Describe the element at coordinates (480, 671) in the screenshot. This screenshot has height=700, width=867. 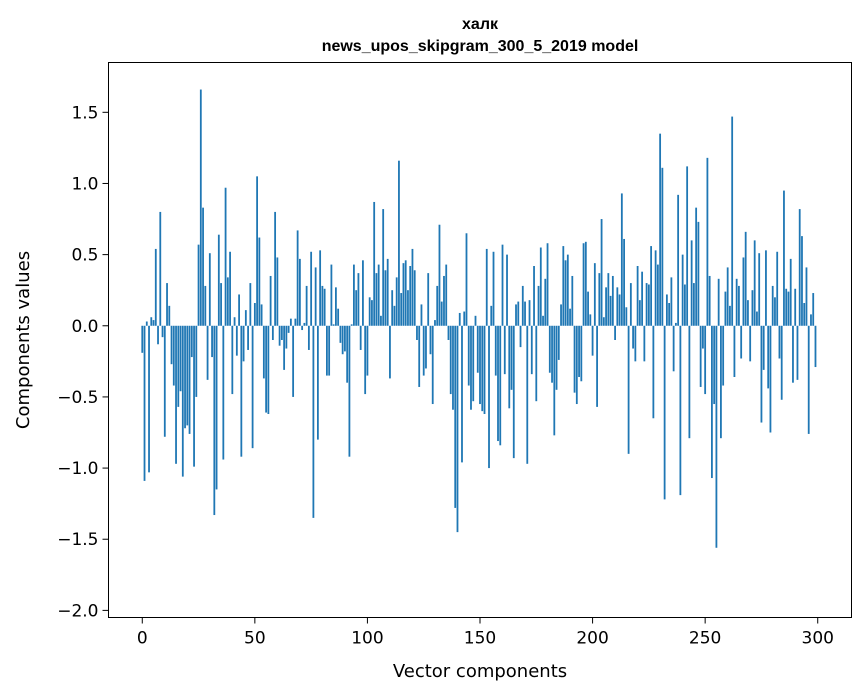
I see `x-axis-label: Vector components` at that location.